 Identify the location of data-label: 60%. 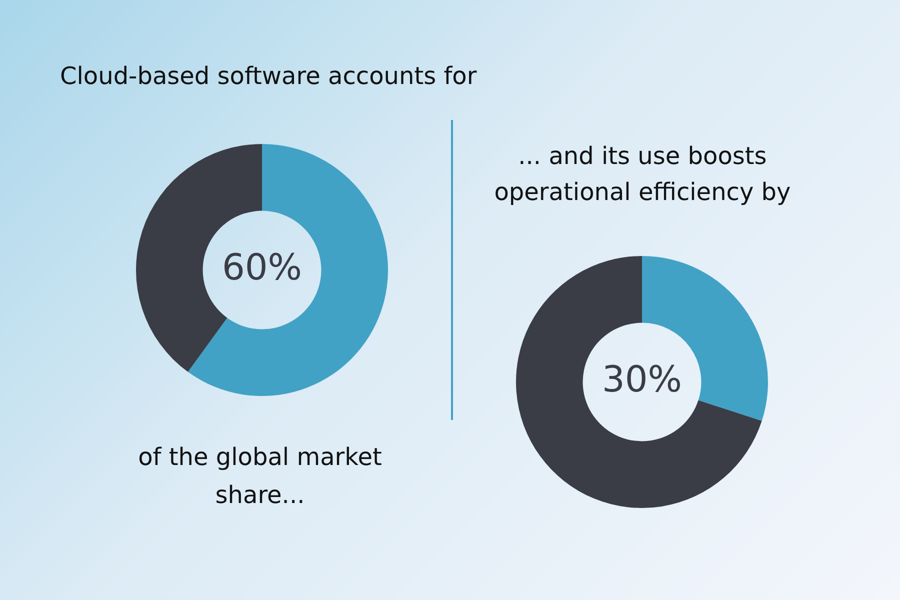
(262, 267).